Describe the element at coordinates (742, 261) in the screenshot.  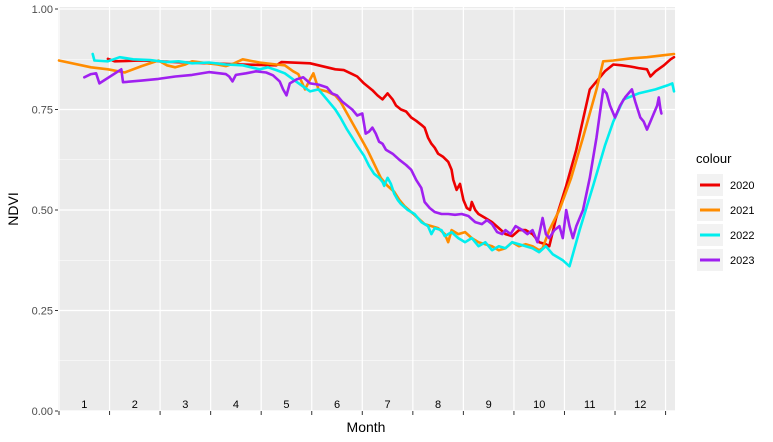
I see `legend-label-2023: 2023` at that location.